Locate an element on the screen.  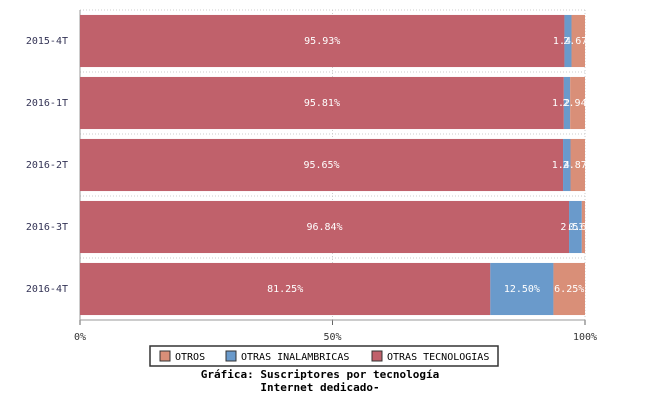
legend-label: OTRAS TECNOLOGIAS is located at coordinates (438, 357).